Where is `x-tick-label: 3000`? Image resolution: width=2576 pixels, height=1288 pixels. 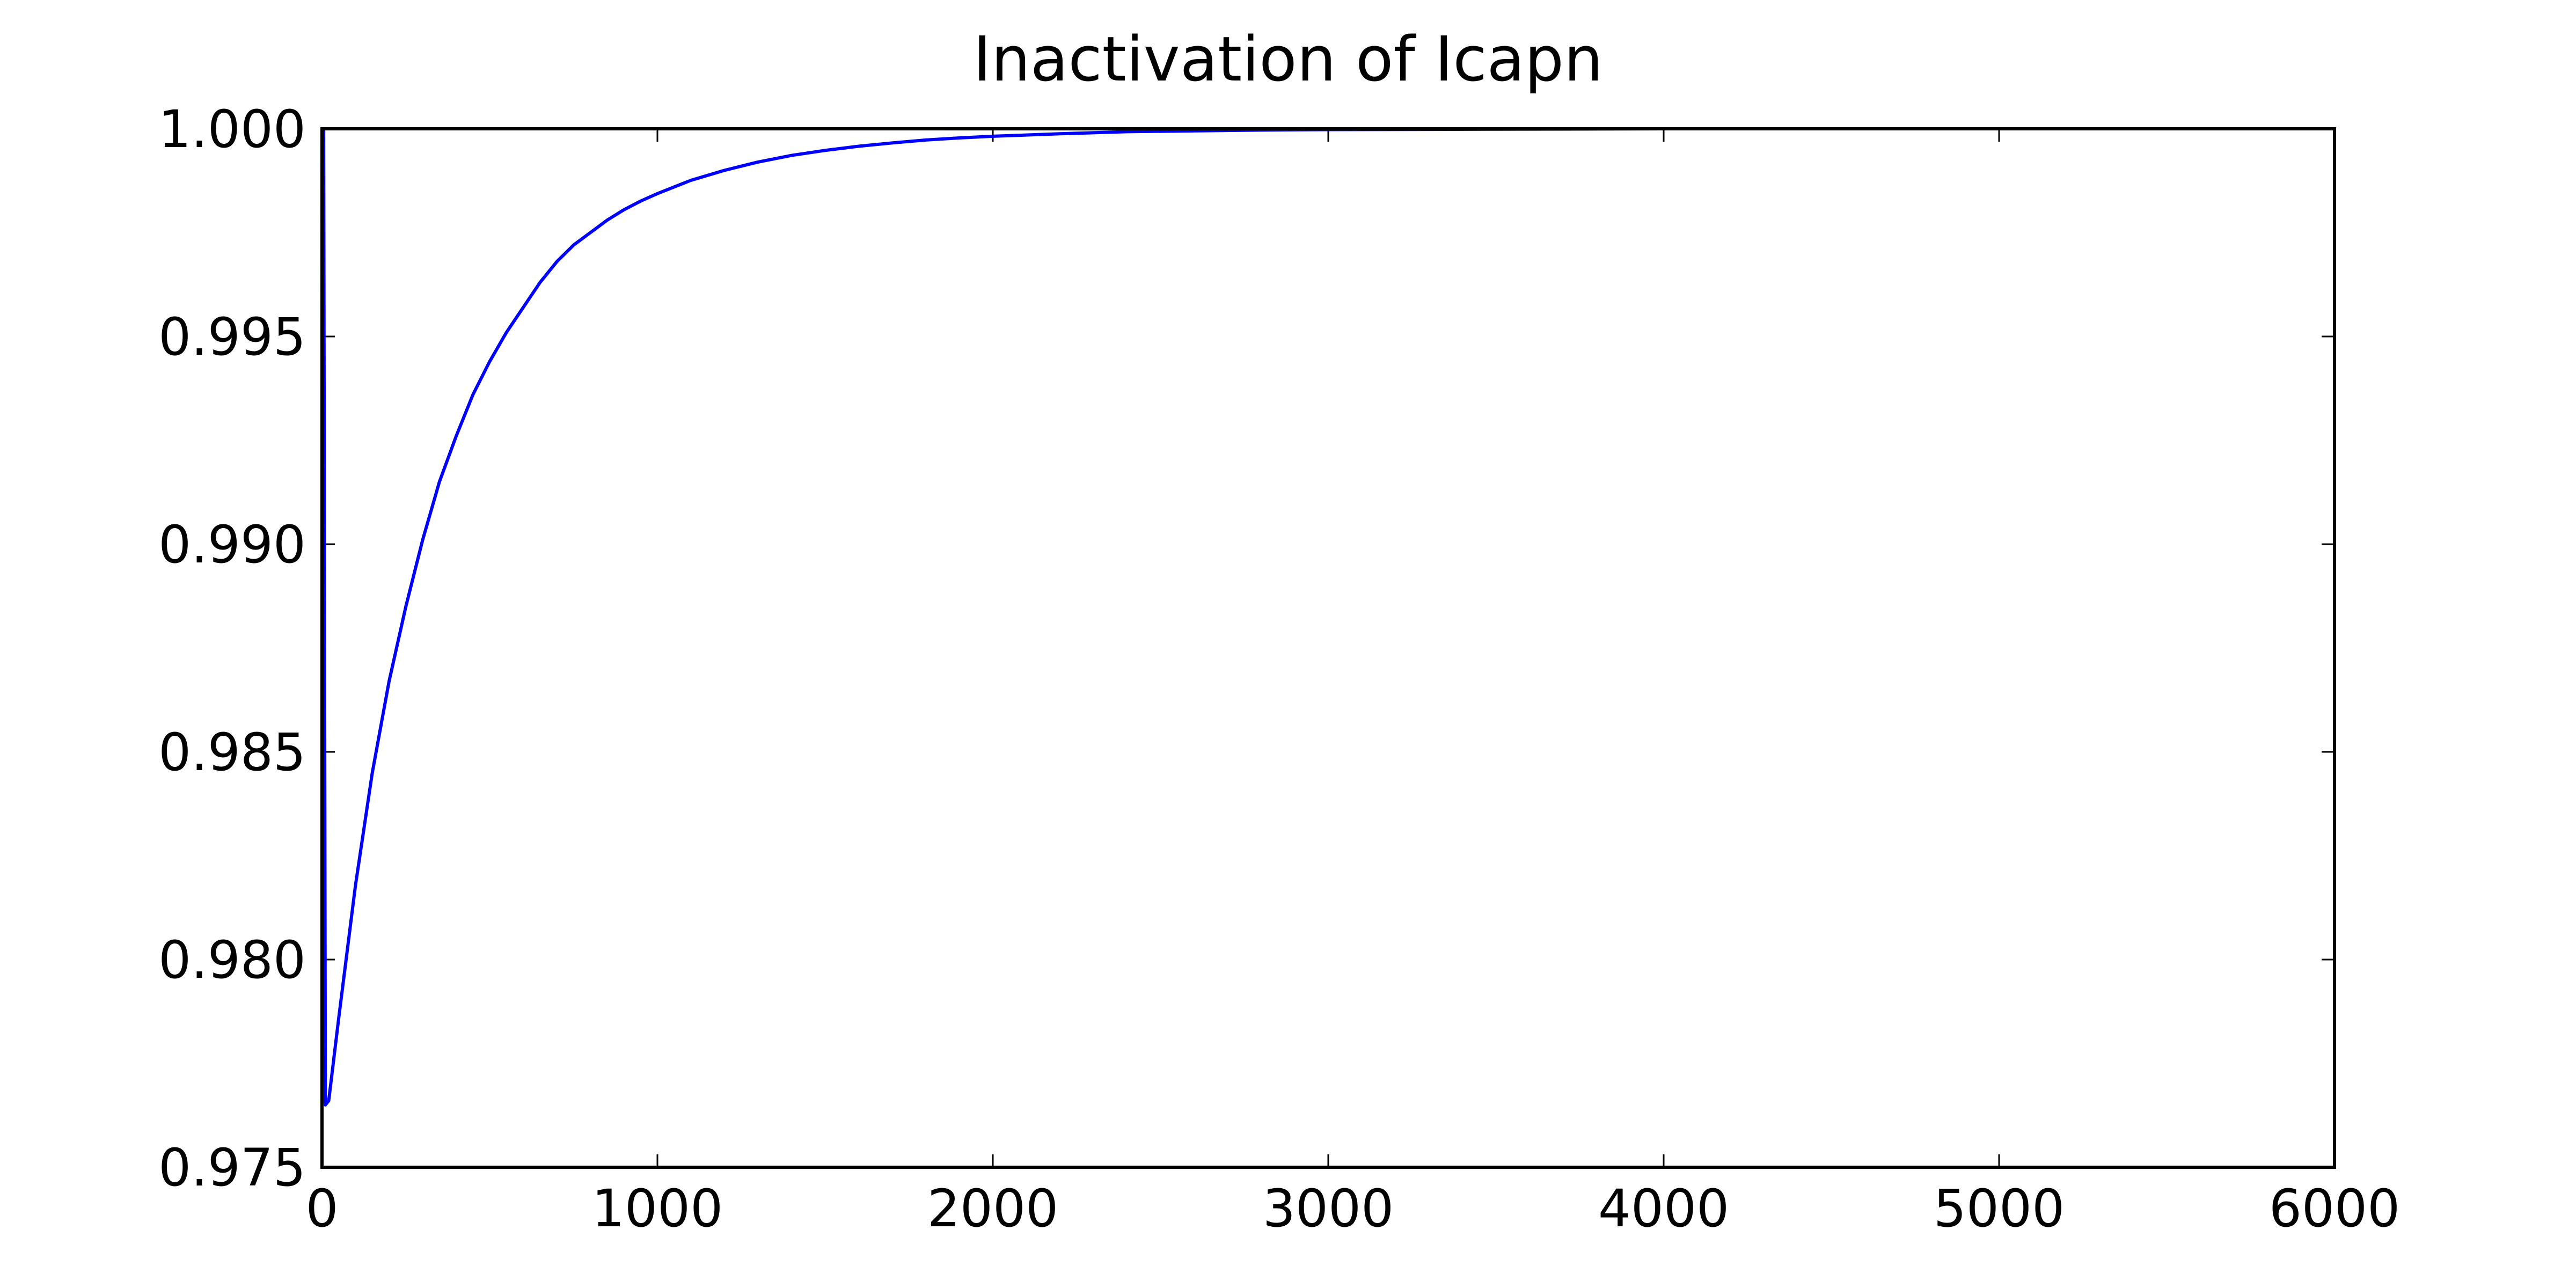 x-tick-label: 3000 is located at coordinates (1328, 1209).